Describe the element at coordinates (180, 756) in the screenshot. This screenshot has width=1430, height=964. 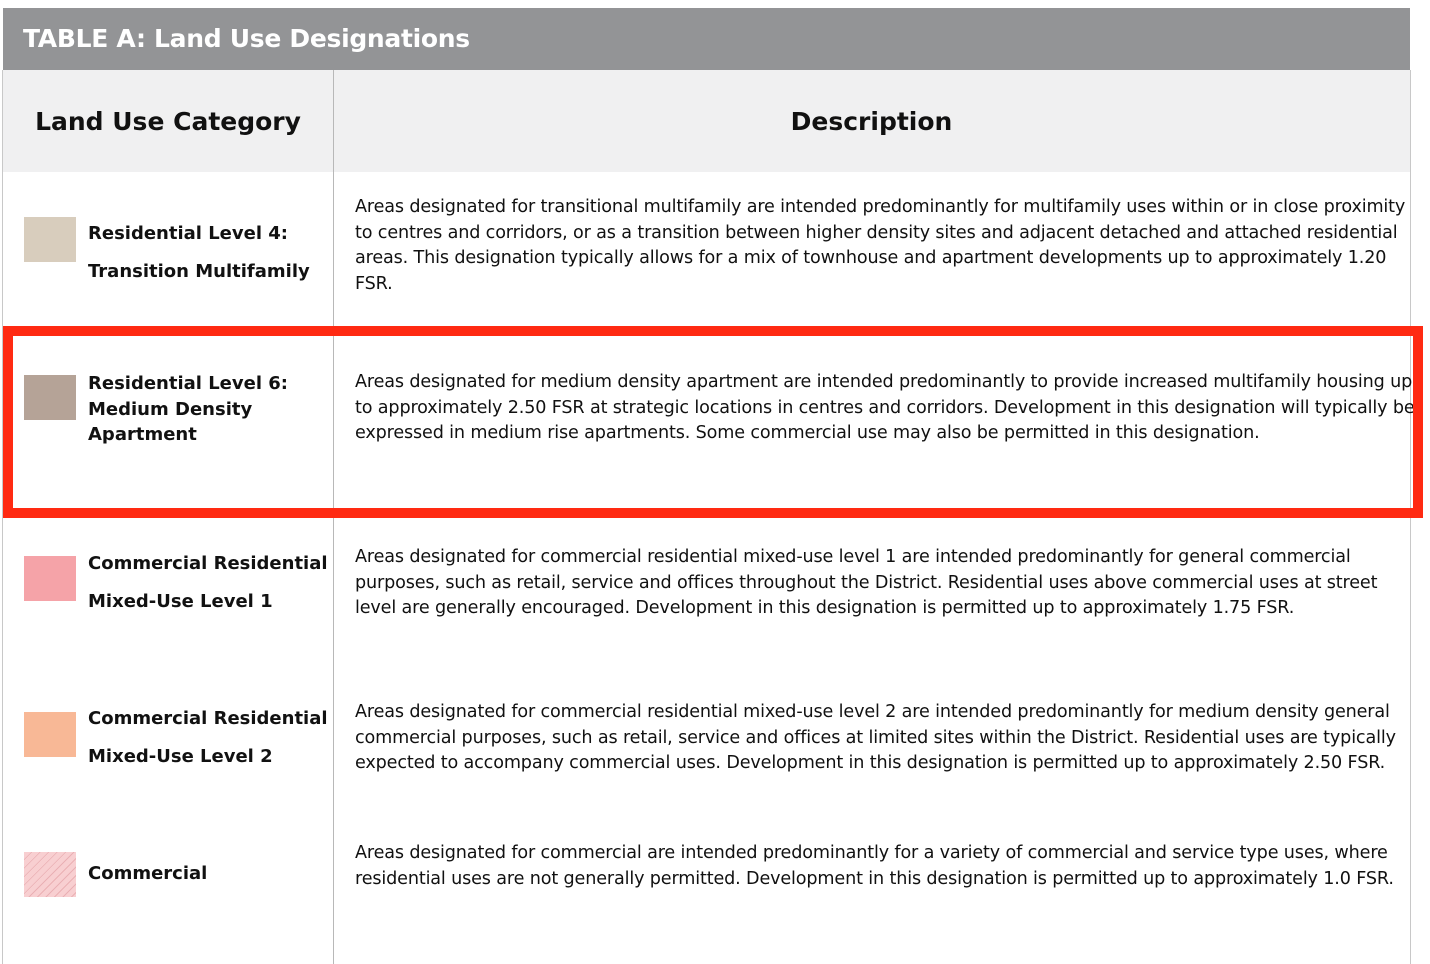
I see `category-line: Mixed-Use Level 2` at that location.